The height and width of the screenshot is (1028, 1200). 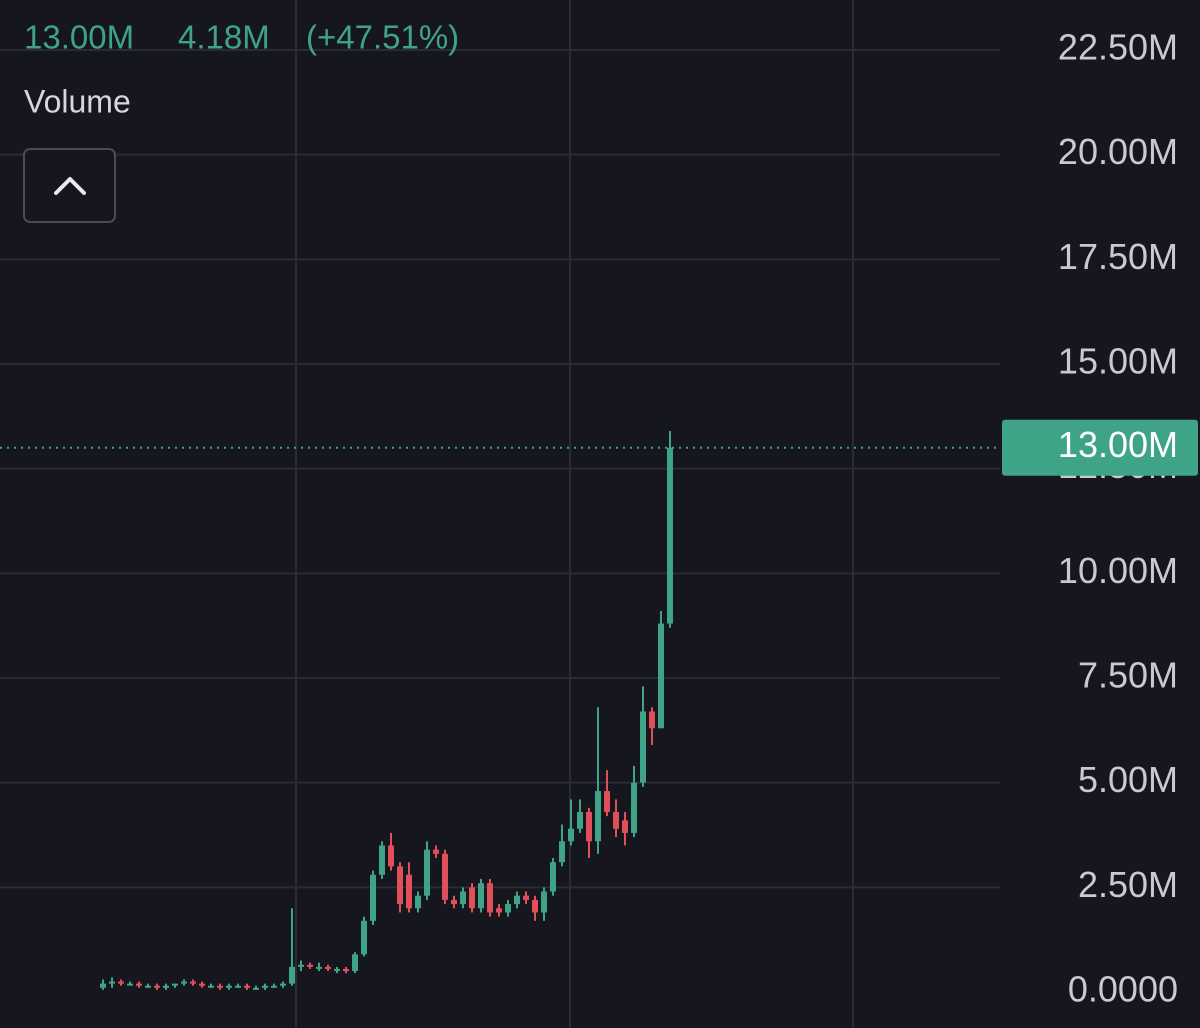 What do you see at coordinates (1128, 675) in the screenshot?
I see `y-tick-label: 7.50M` at bounding box center [1128, 675].